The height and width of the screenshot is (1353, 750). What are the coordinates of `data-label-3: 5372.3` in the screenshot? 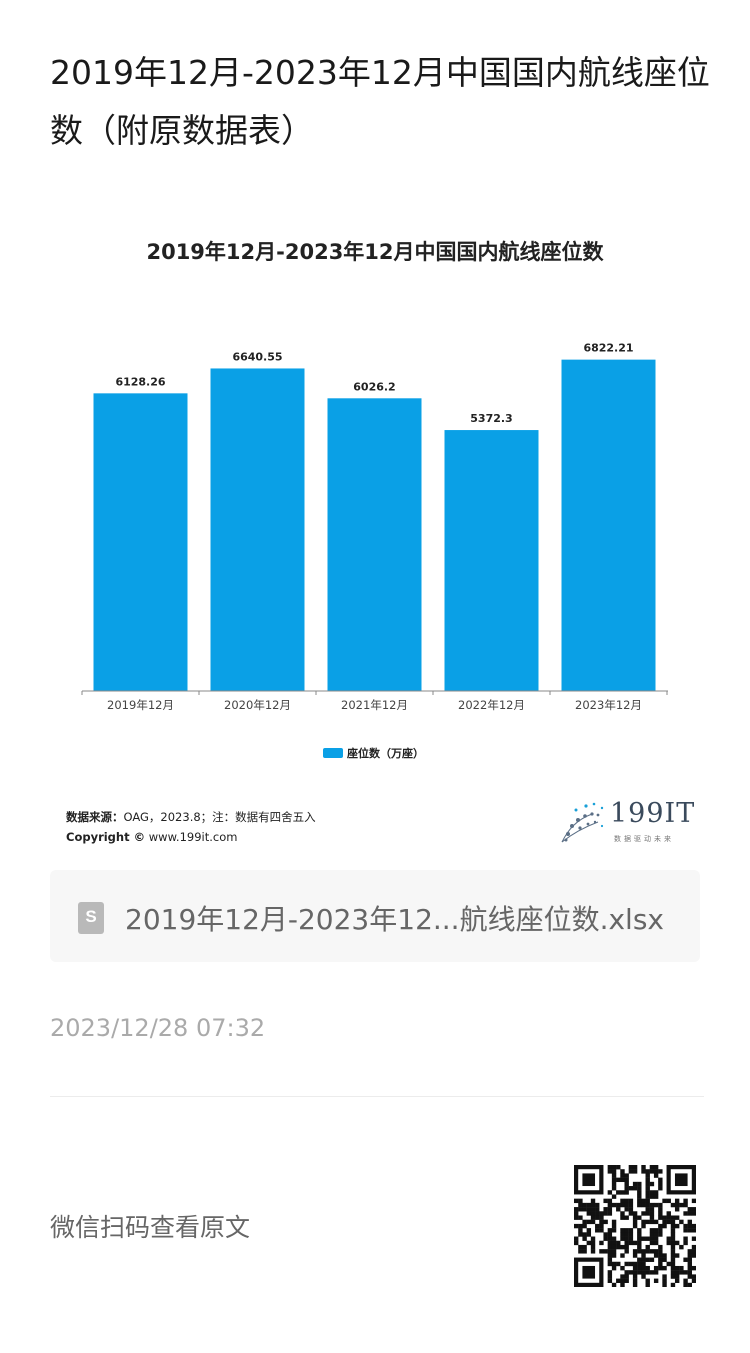 It's located at (491, 418).